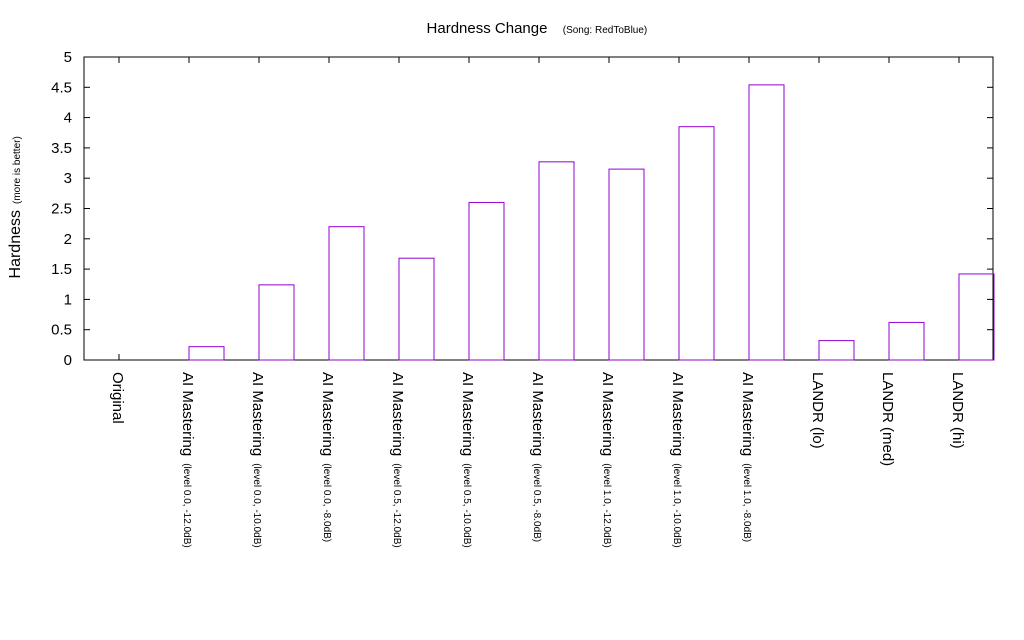  Describe the element at coordinates (676, 505) in the screenshot. I see `x-tick-sublabel: (level 1.0, -10.0dB)` at that location.